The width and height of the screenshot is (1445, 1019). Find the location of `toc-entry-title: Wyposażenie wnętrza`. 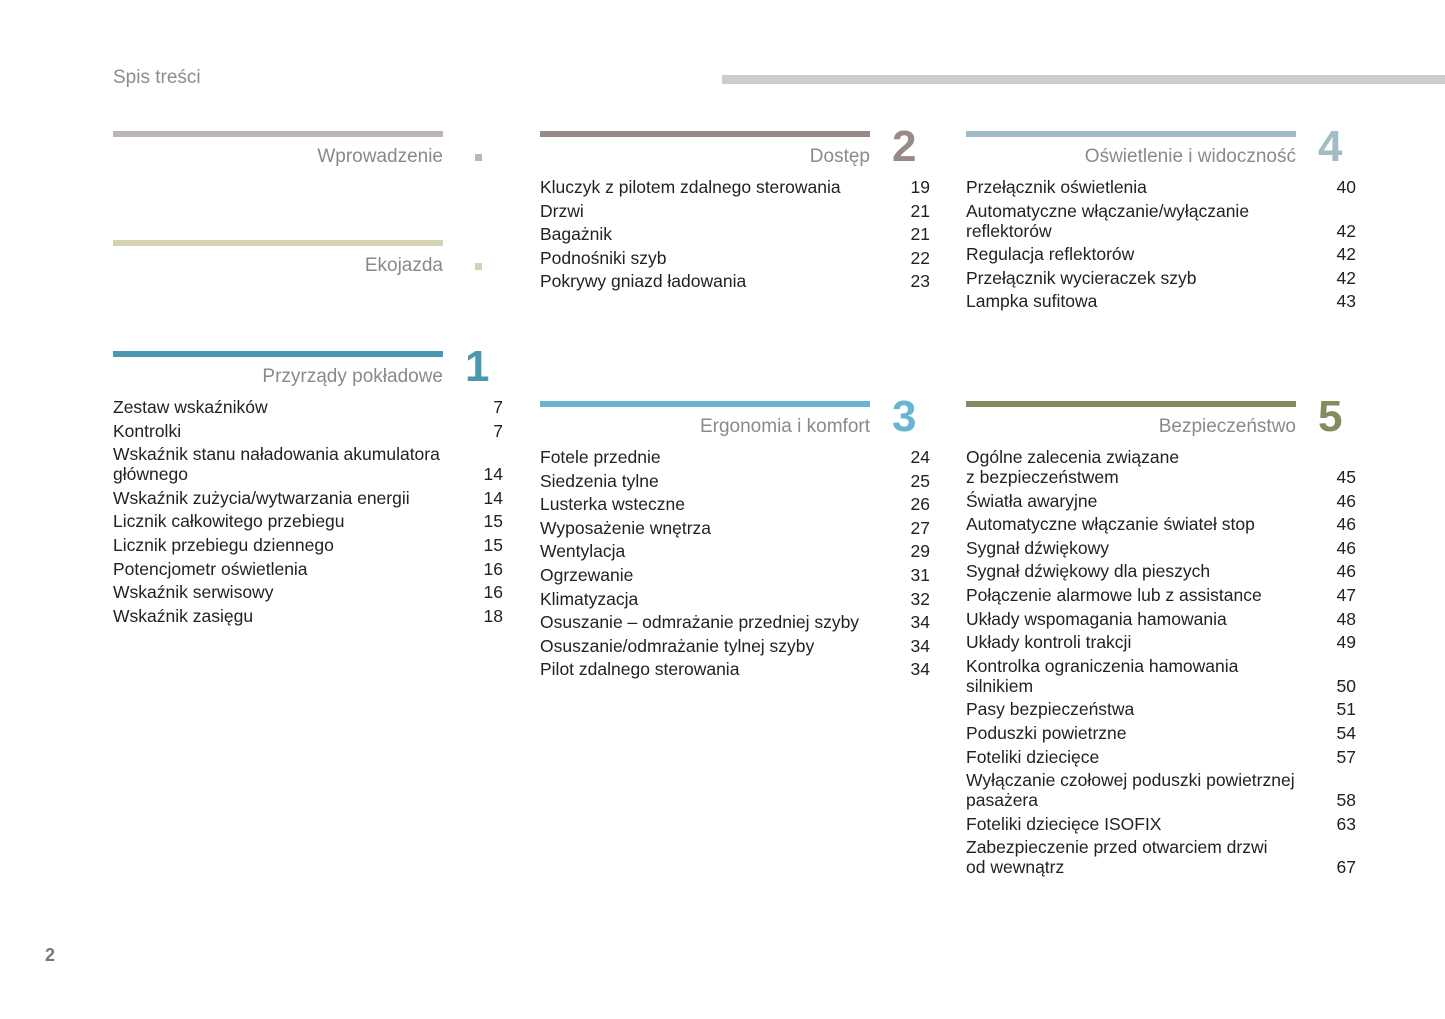

toc-entry-title: Wyposażenie wnętrza is located at coordinates (626, 527).